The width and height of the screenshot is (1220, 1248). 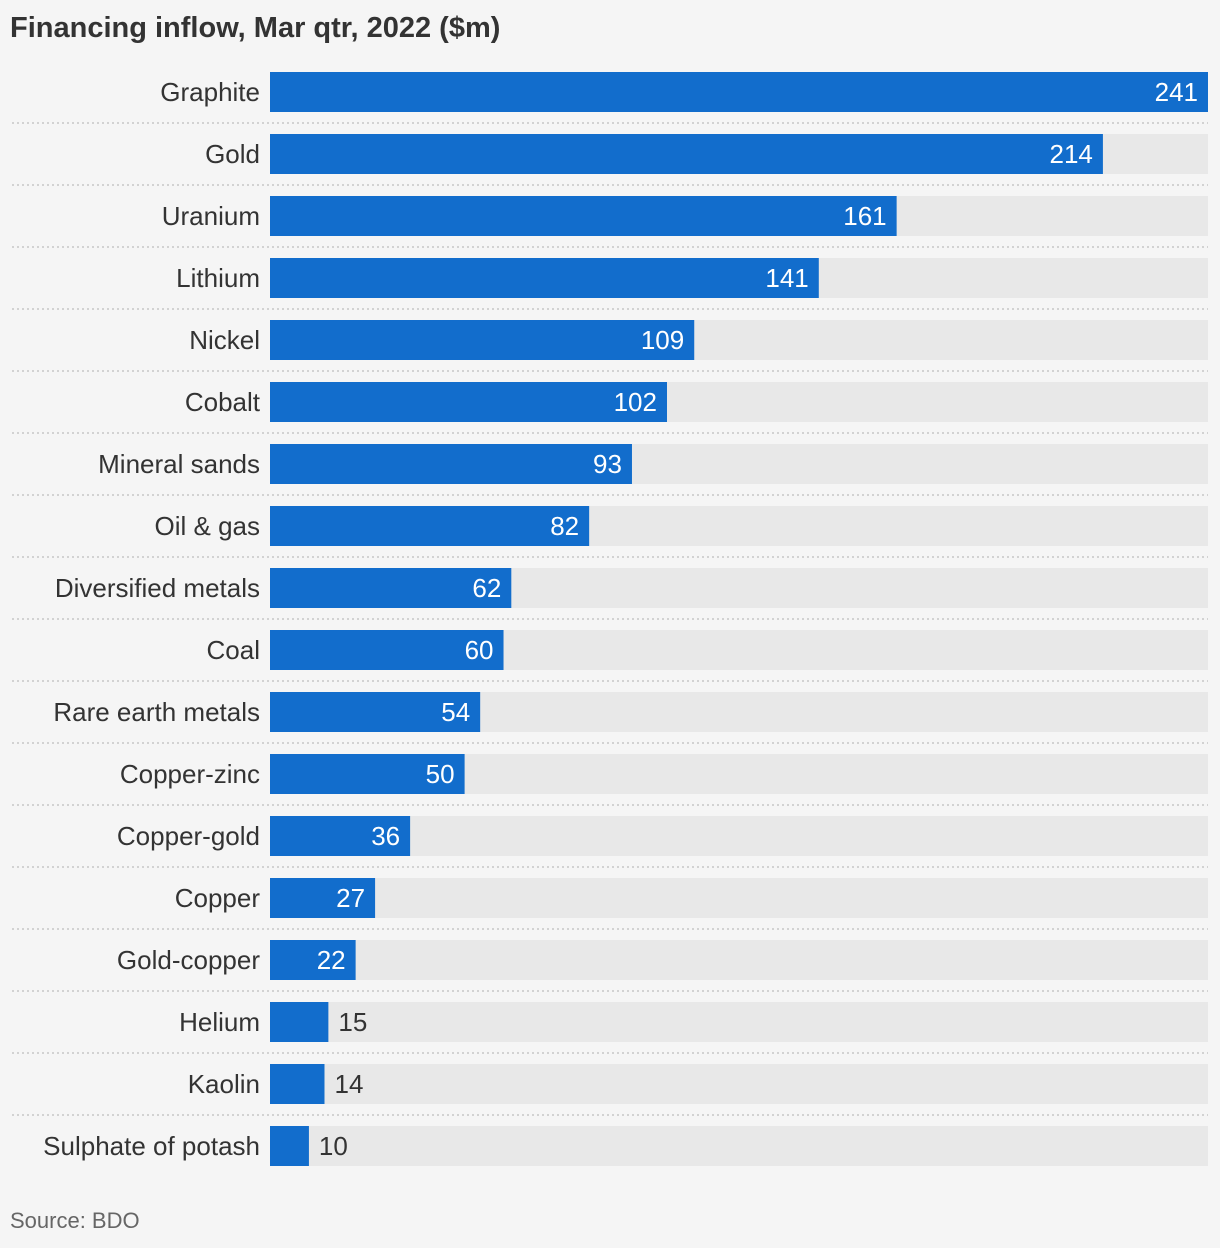 I want to click on category-label: Rare earth metals, so click(x=156, y=712).